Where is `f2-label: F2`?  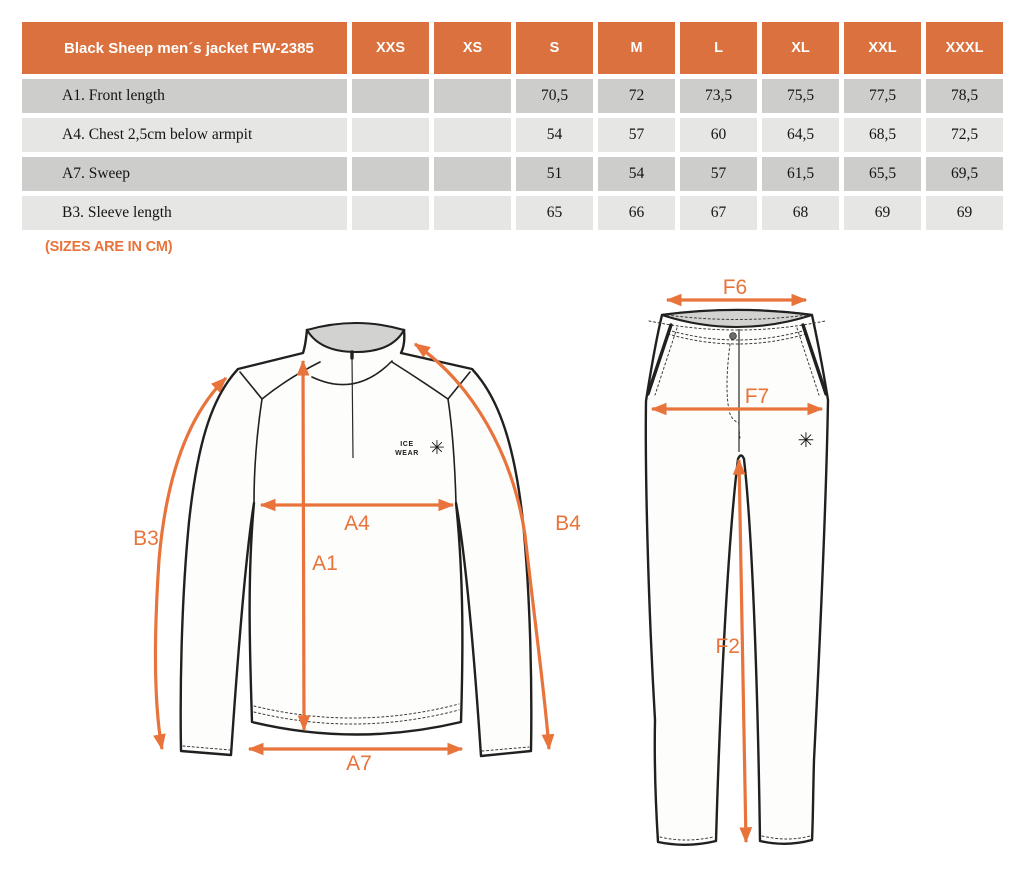 f2-label: F2 is located at coordinates (727, 646).